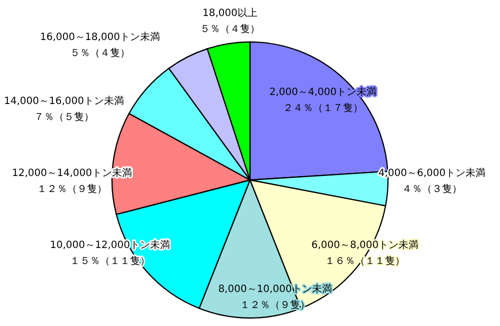 The height and width of the screenshot is (326, 500). Describe the element at coordinates (275, 289) in the screenshot. I see `slice-label: 8,000～10,000トン未満` at that location.